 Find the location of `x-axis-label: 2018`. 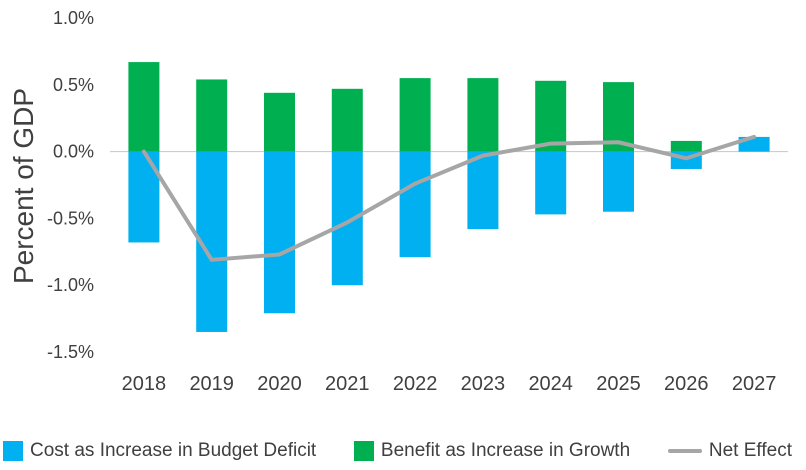

x-axis-label: 2018 is located at coordinates (144, 384).